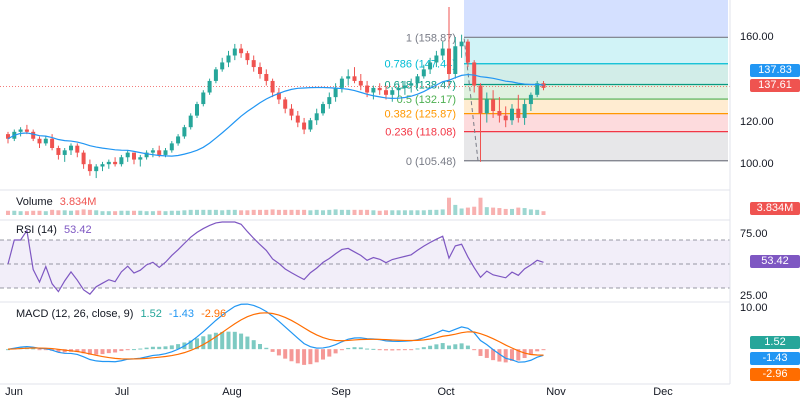 The width and height of the screenshot is (800, 400). Describe the element at coordinates (775, 358) in the screenshot. I see `macd-tag-2: -1.43` at that location.